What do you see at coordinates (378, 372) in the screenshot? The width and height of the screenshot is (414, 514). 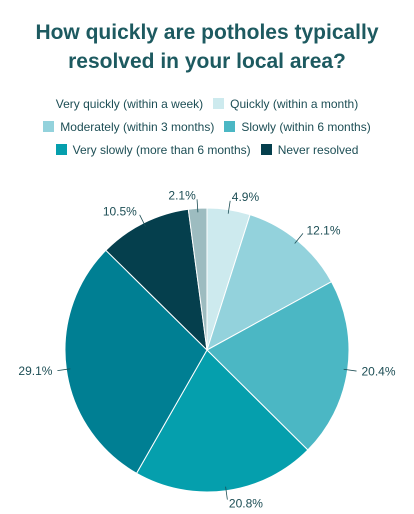 I see `slice-data-label: 20.4%` at bounding box center [378, 372].